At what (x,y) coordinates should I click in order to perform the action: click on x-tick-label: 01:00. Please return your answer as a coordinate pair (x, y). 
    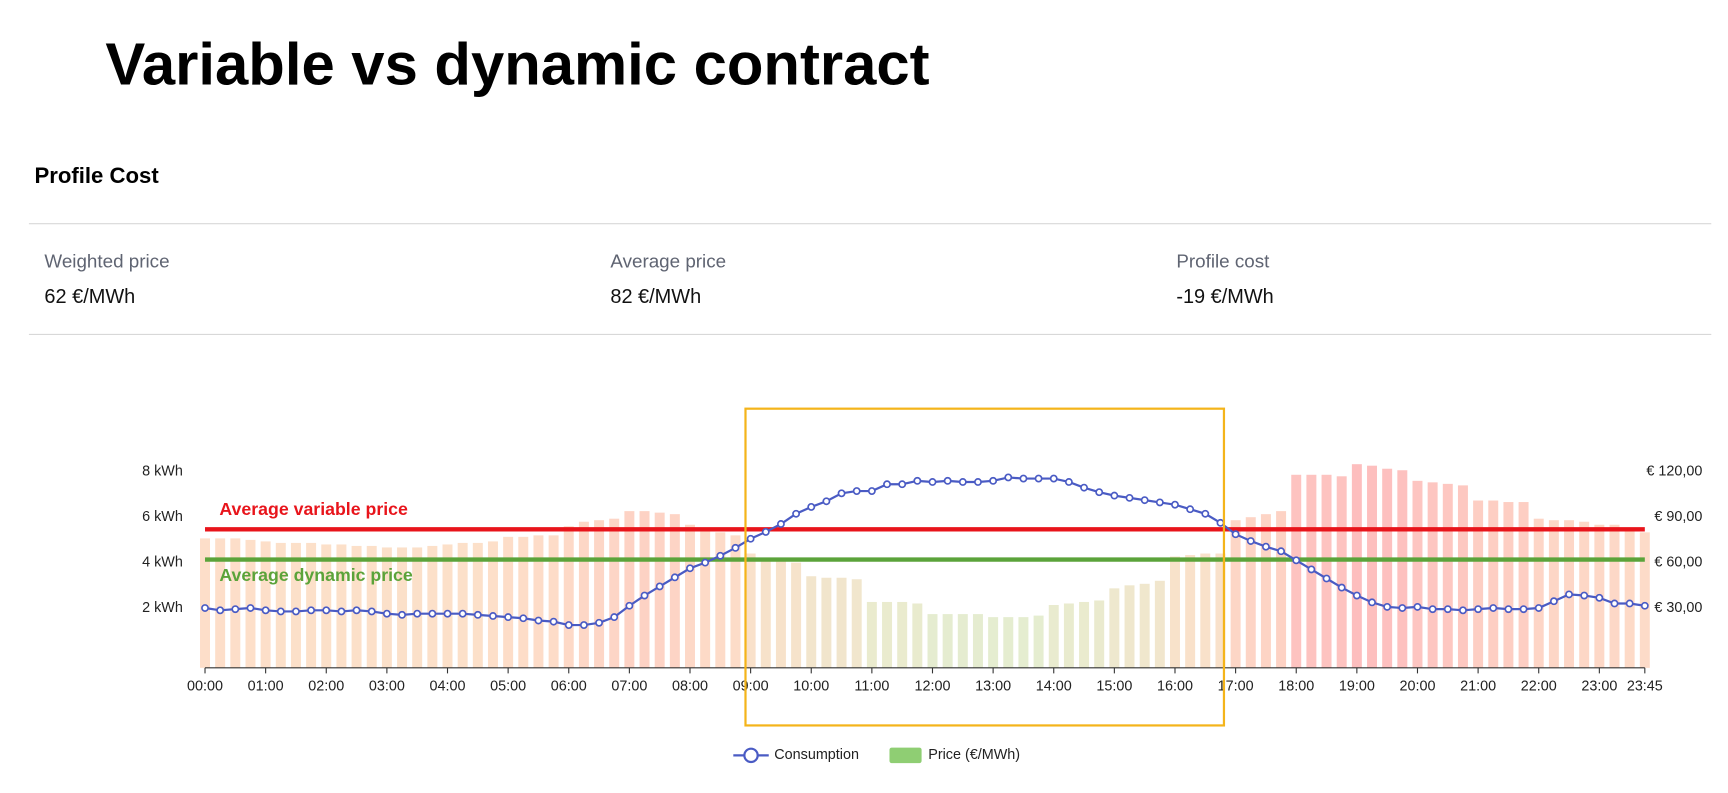
    Looking at the image, I should click on (266, 686).